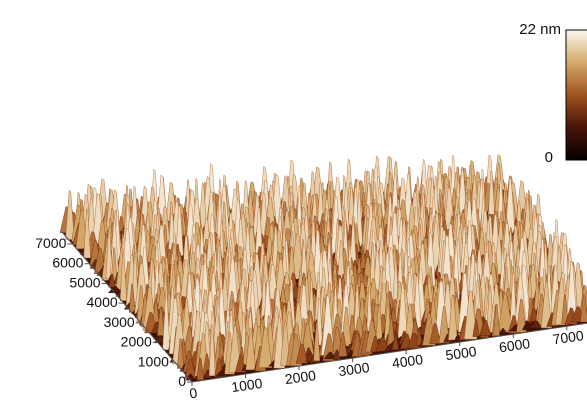 The image size is (587, 400). What do you see at coordinates (84, 282) in the screenshot?
I see `y-tick-label: 5000` at bounding box center [84, 282].